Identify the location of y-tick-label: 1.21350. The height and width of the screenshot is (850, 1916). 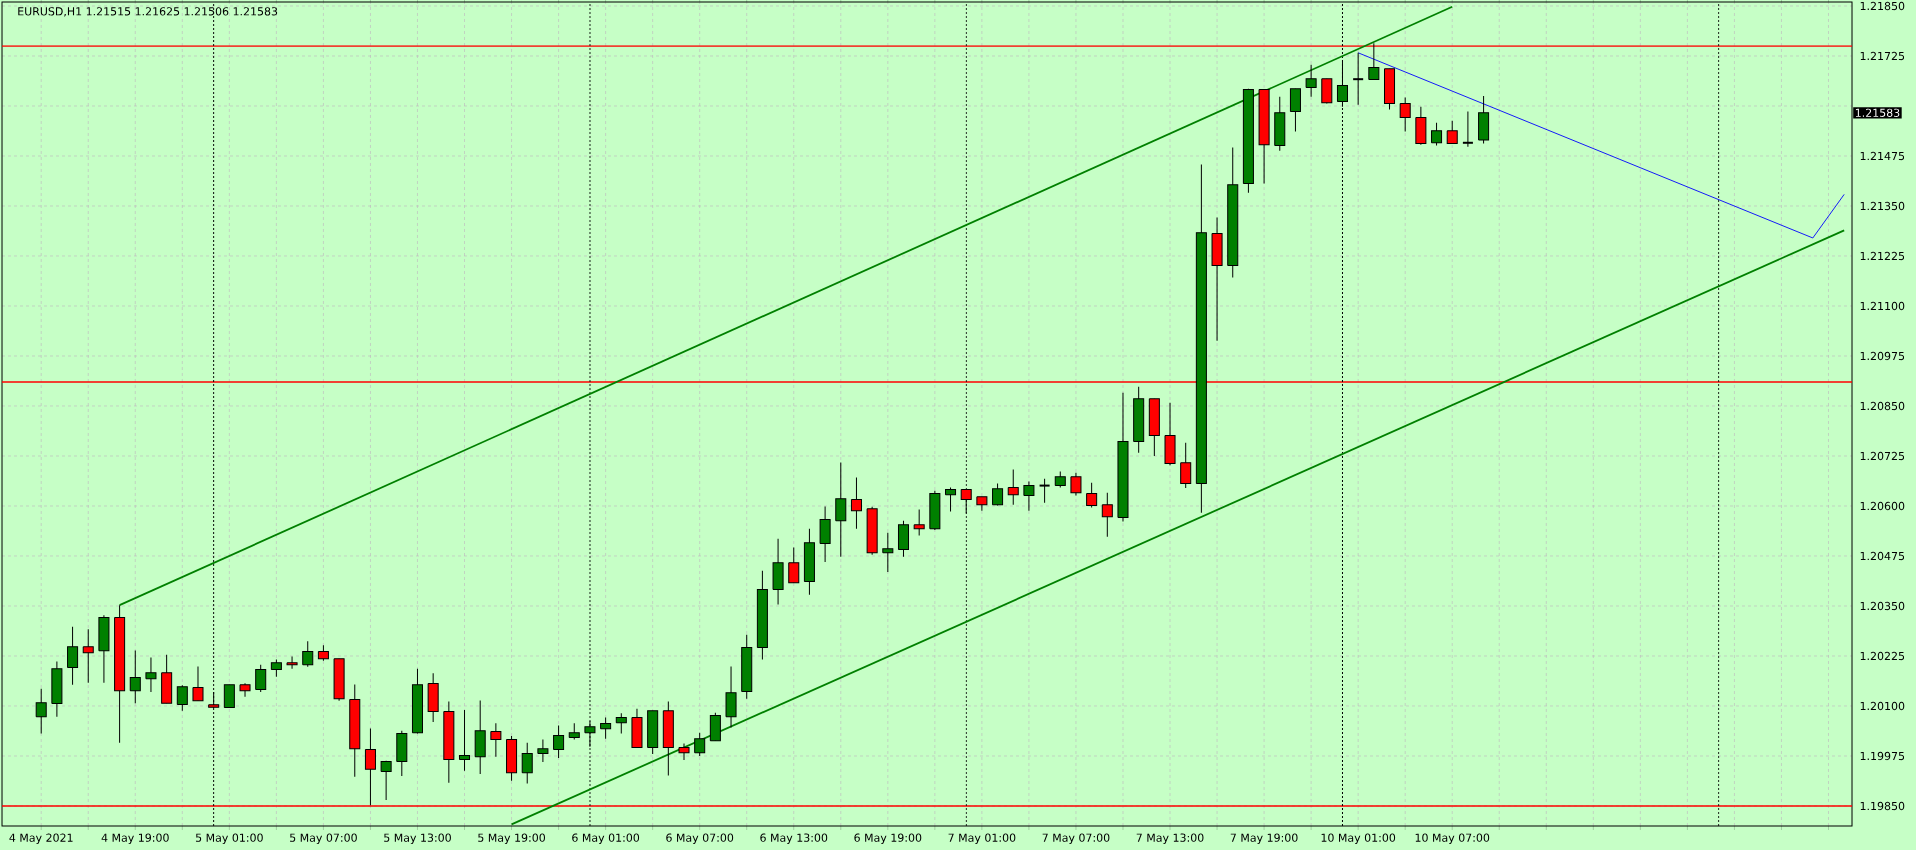
(1882, 206).